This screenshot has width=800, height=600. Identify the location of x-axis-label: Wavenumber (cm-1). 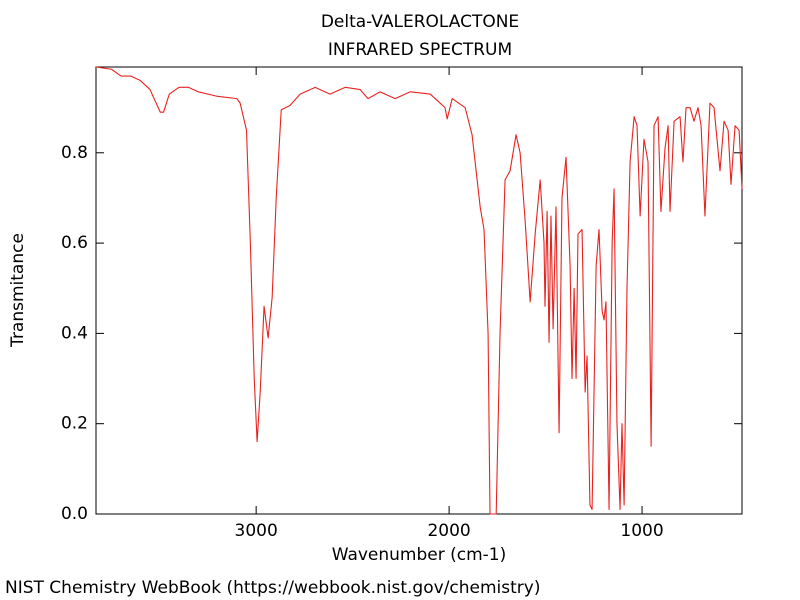
(419, 555).